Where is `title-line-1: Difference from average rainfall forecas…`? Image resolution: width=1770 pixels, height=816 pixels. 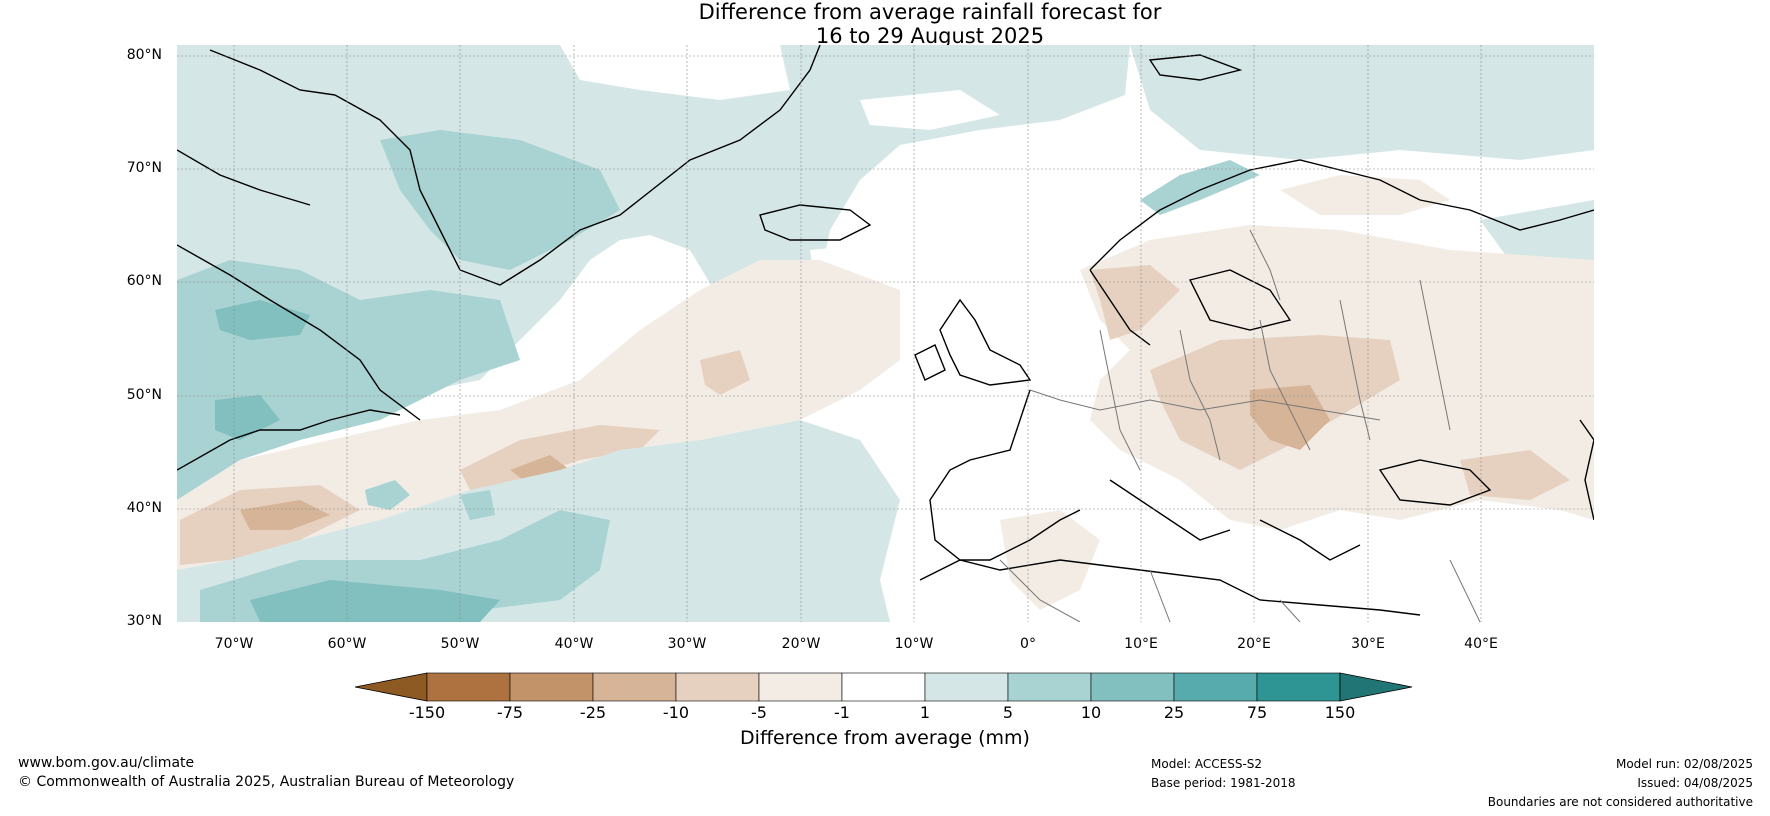
title-line-1: Difference from average rainfall forecas… is located at coordinates (930, 12).